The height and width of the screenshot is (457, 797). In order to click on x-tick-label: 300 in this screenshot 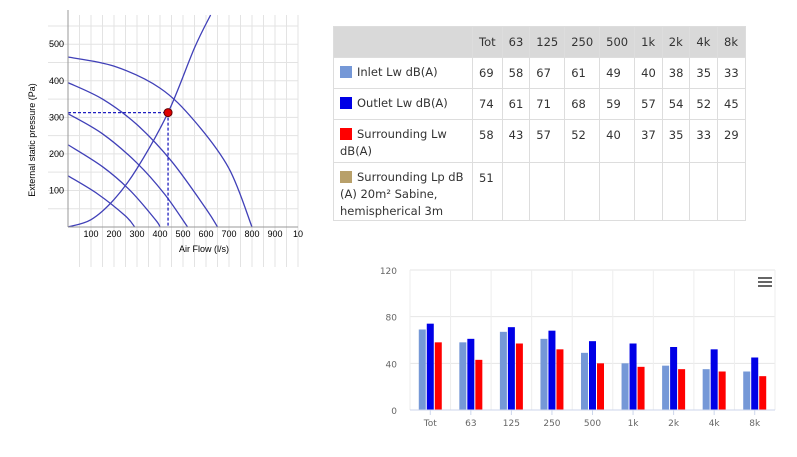, I will do `click(136, 234)`.